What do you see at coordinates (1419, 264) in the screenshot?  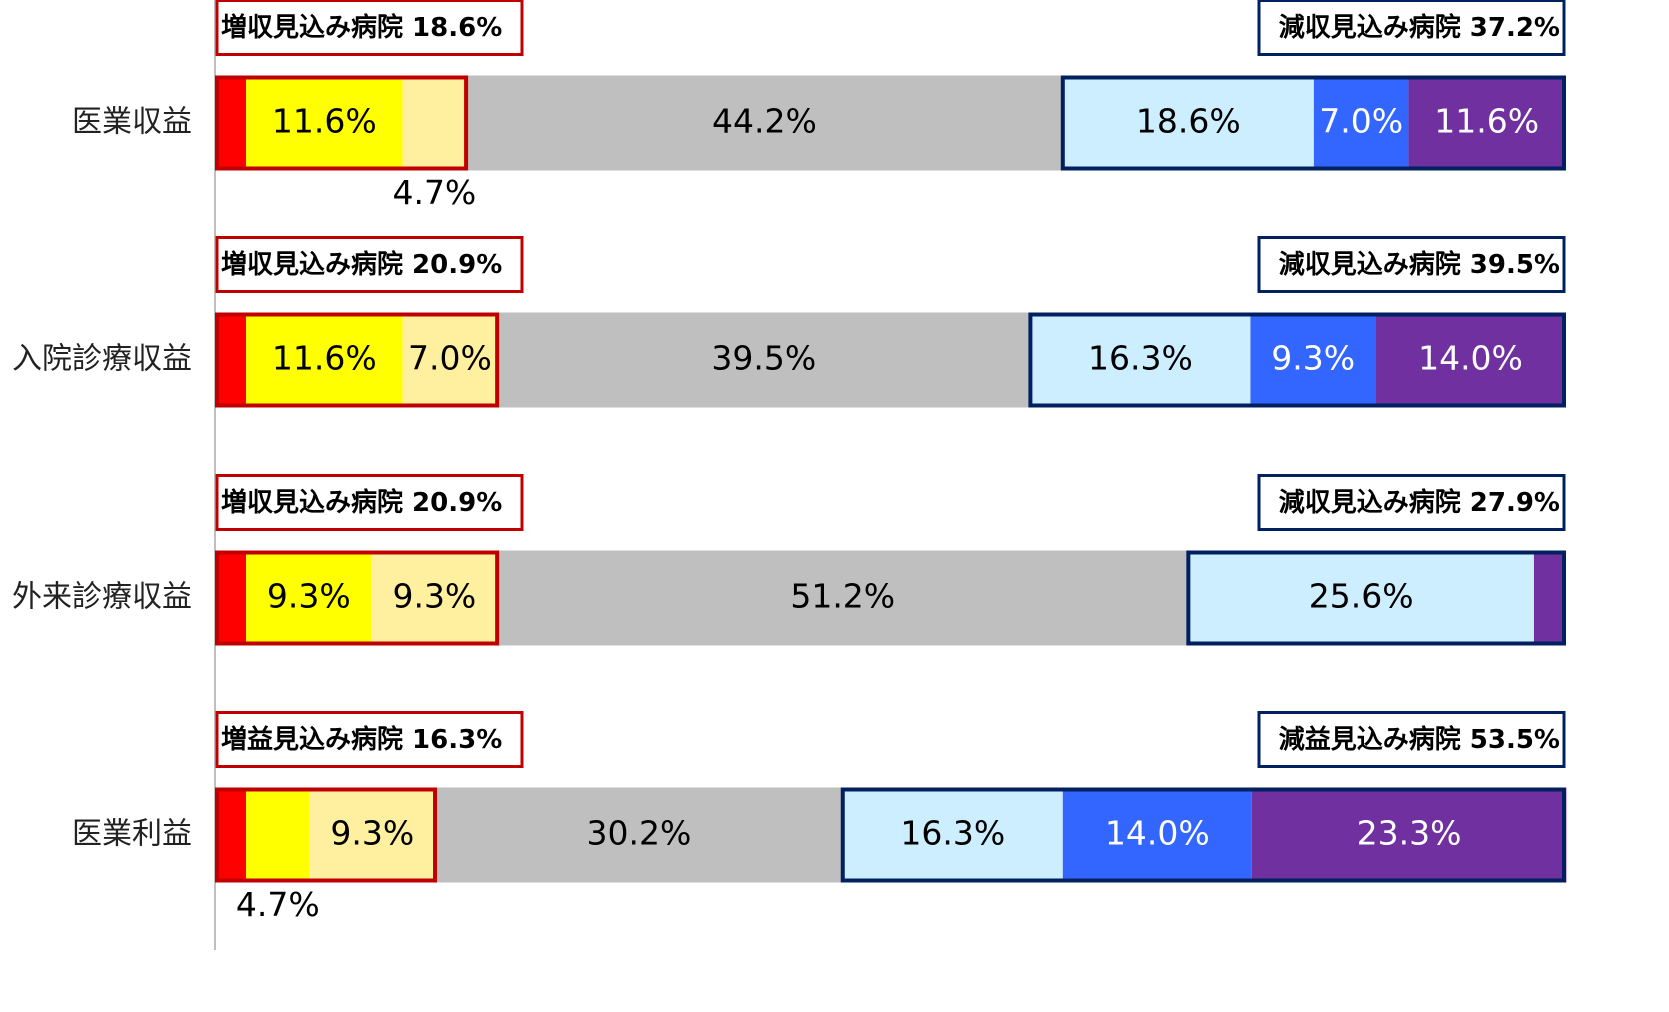 I see `decrease-label: 減収見込み病院 39.5%` at bounding box center [1419, 264].